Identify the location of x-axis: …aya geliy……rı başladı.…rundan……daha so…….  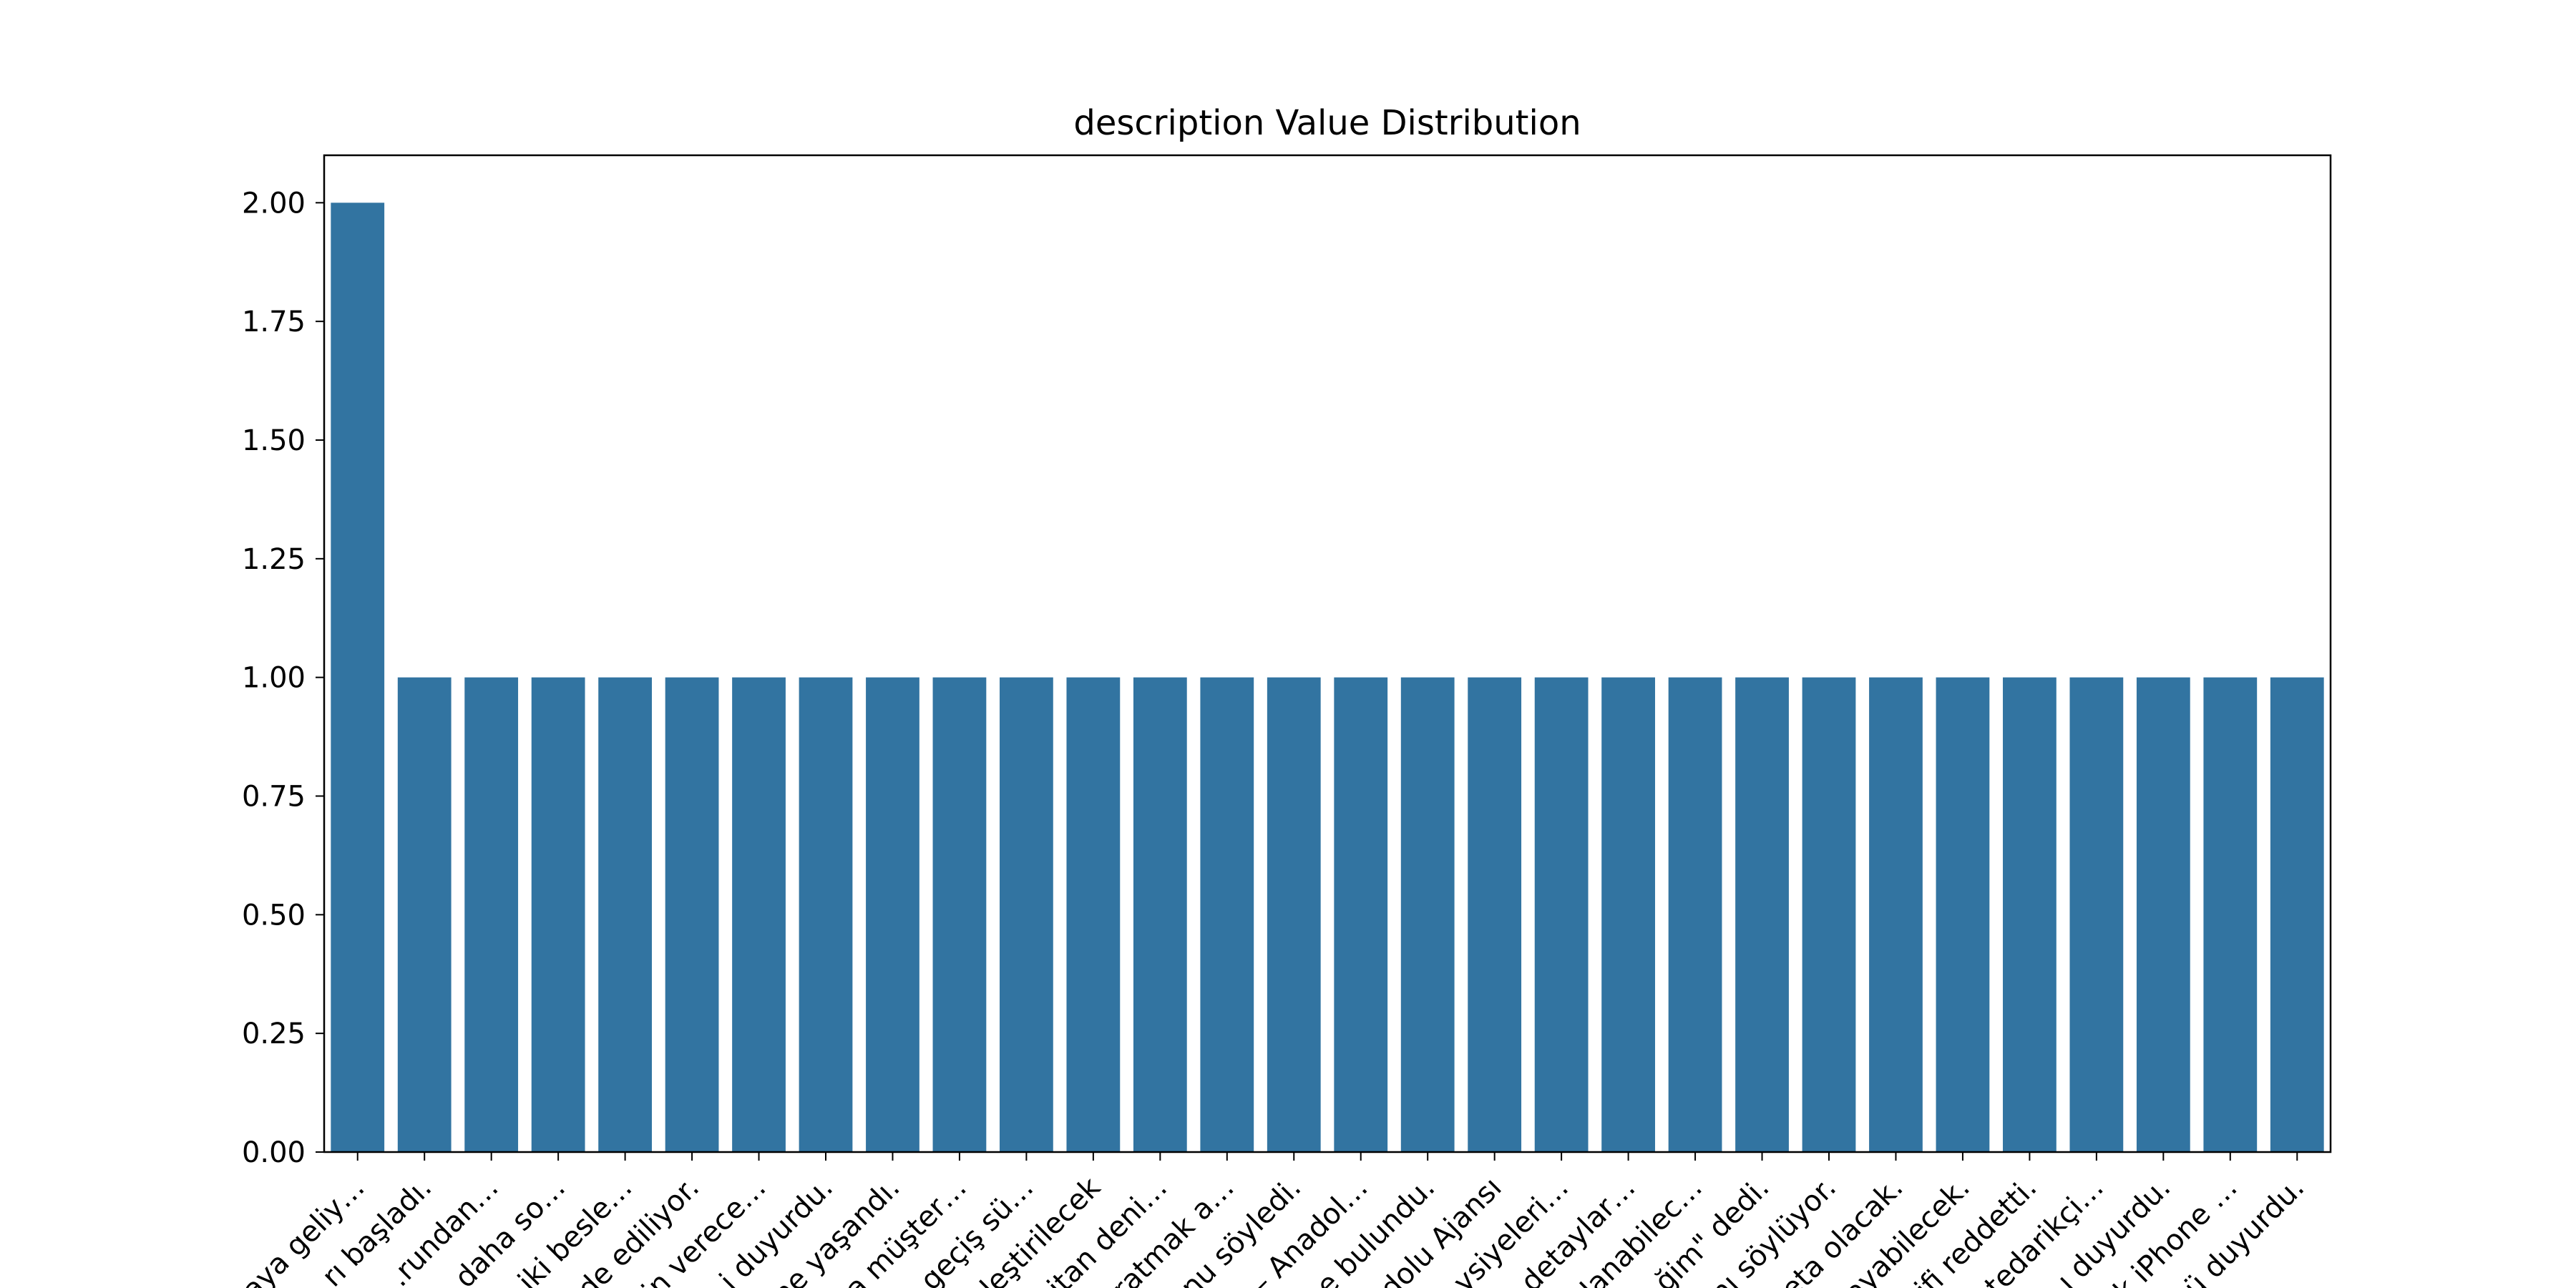
(1263, 1220).